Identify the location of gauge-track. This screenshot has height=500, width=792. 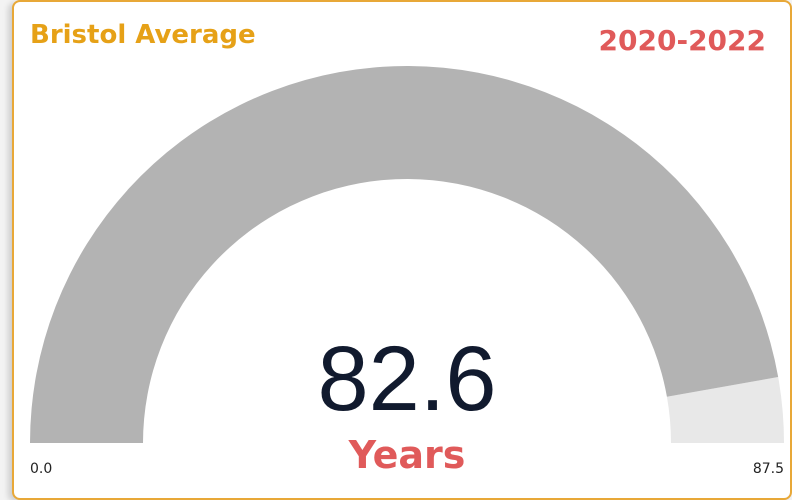
(725, 410).